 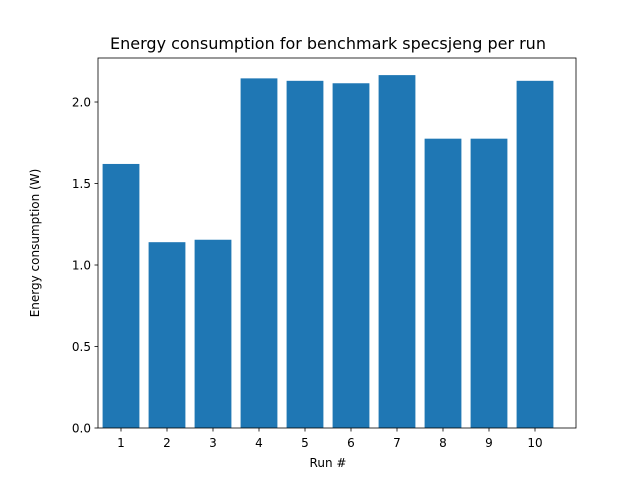 What do you see at coordinates (81, 347) in the screenshot?
I see `y-tick-label: 0.5` at bounding box center [81, 347].